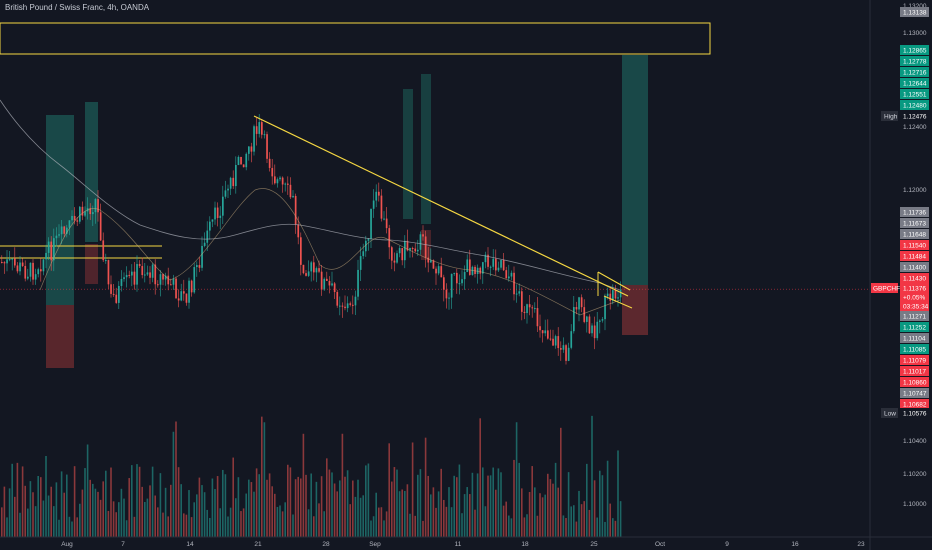 Image resolution: width=932 pixels, height=550 pixels. Describe the element at coordinates (458, 544) in the screenshot. I see `x-tick-label: 11` at that location.